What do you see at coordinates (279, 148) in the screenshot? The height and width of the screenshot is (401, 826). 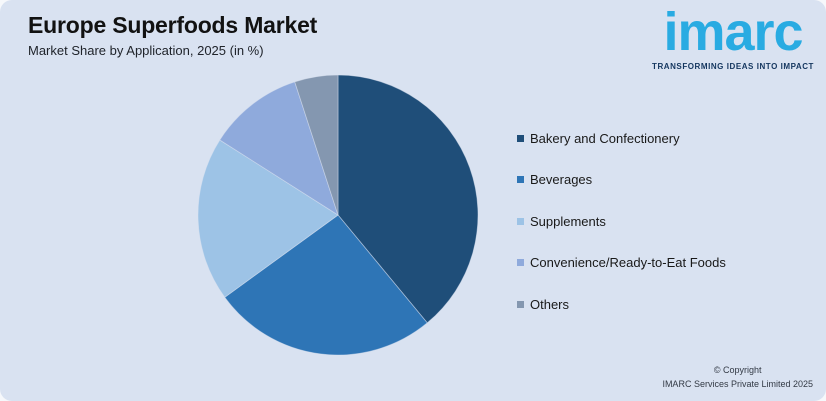 I see `pie-slice-convenience-ready-to-eat-foods` at bounding box center [279, 148].